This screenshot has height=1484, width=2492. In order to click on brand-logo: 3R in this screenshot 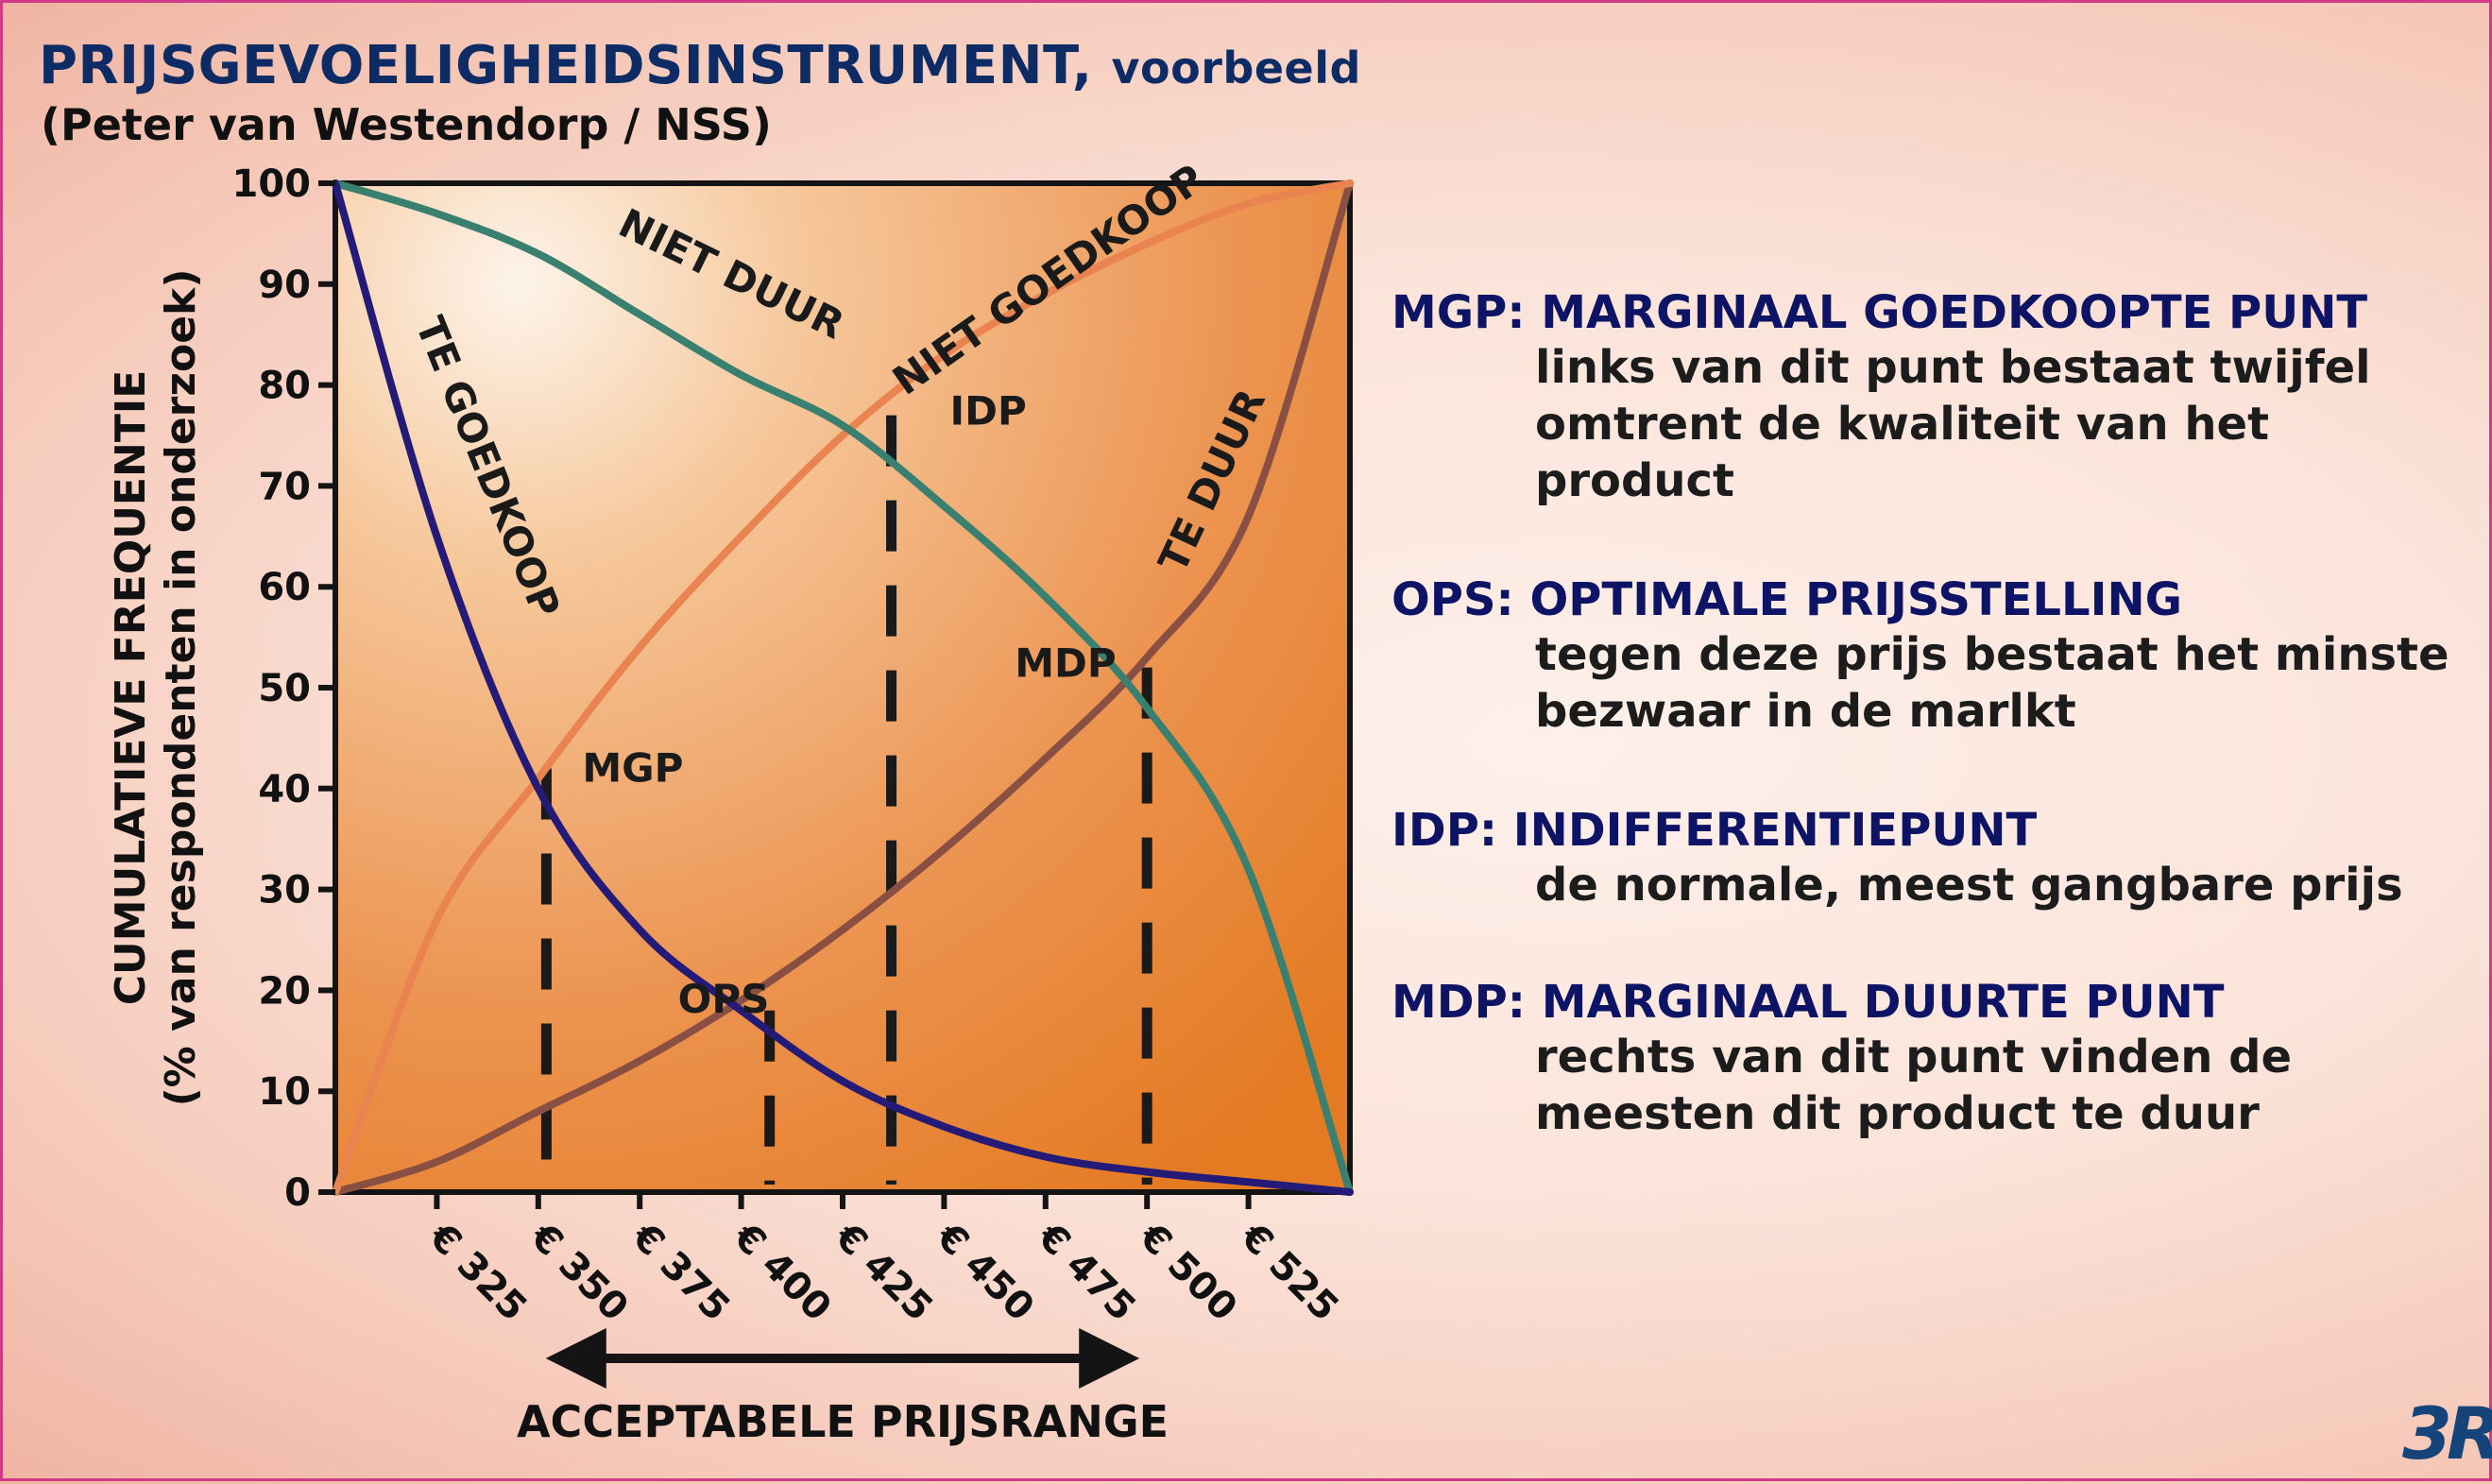, I will do `click(2447, 1433)`.